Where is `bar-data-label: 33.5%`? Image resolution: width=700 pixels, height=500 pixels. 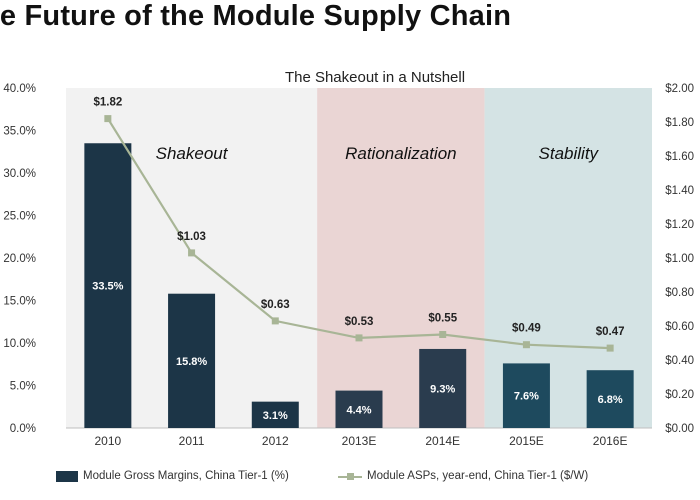
bar-data-label: 33.5% is located at coordinates (107, 287).